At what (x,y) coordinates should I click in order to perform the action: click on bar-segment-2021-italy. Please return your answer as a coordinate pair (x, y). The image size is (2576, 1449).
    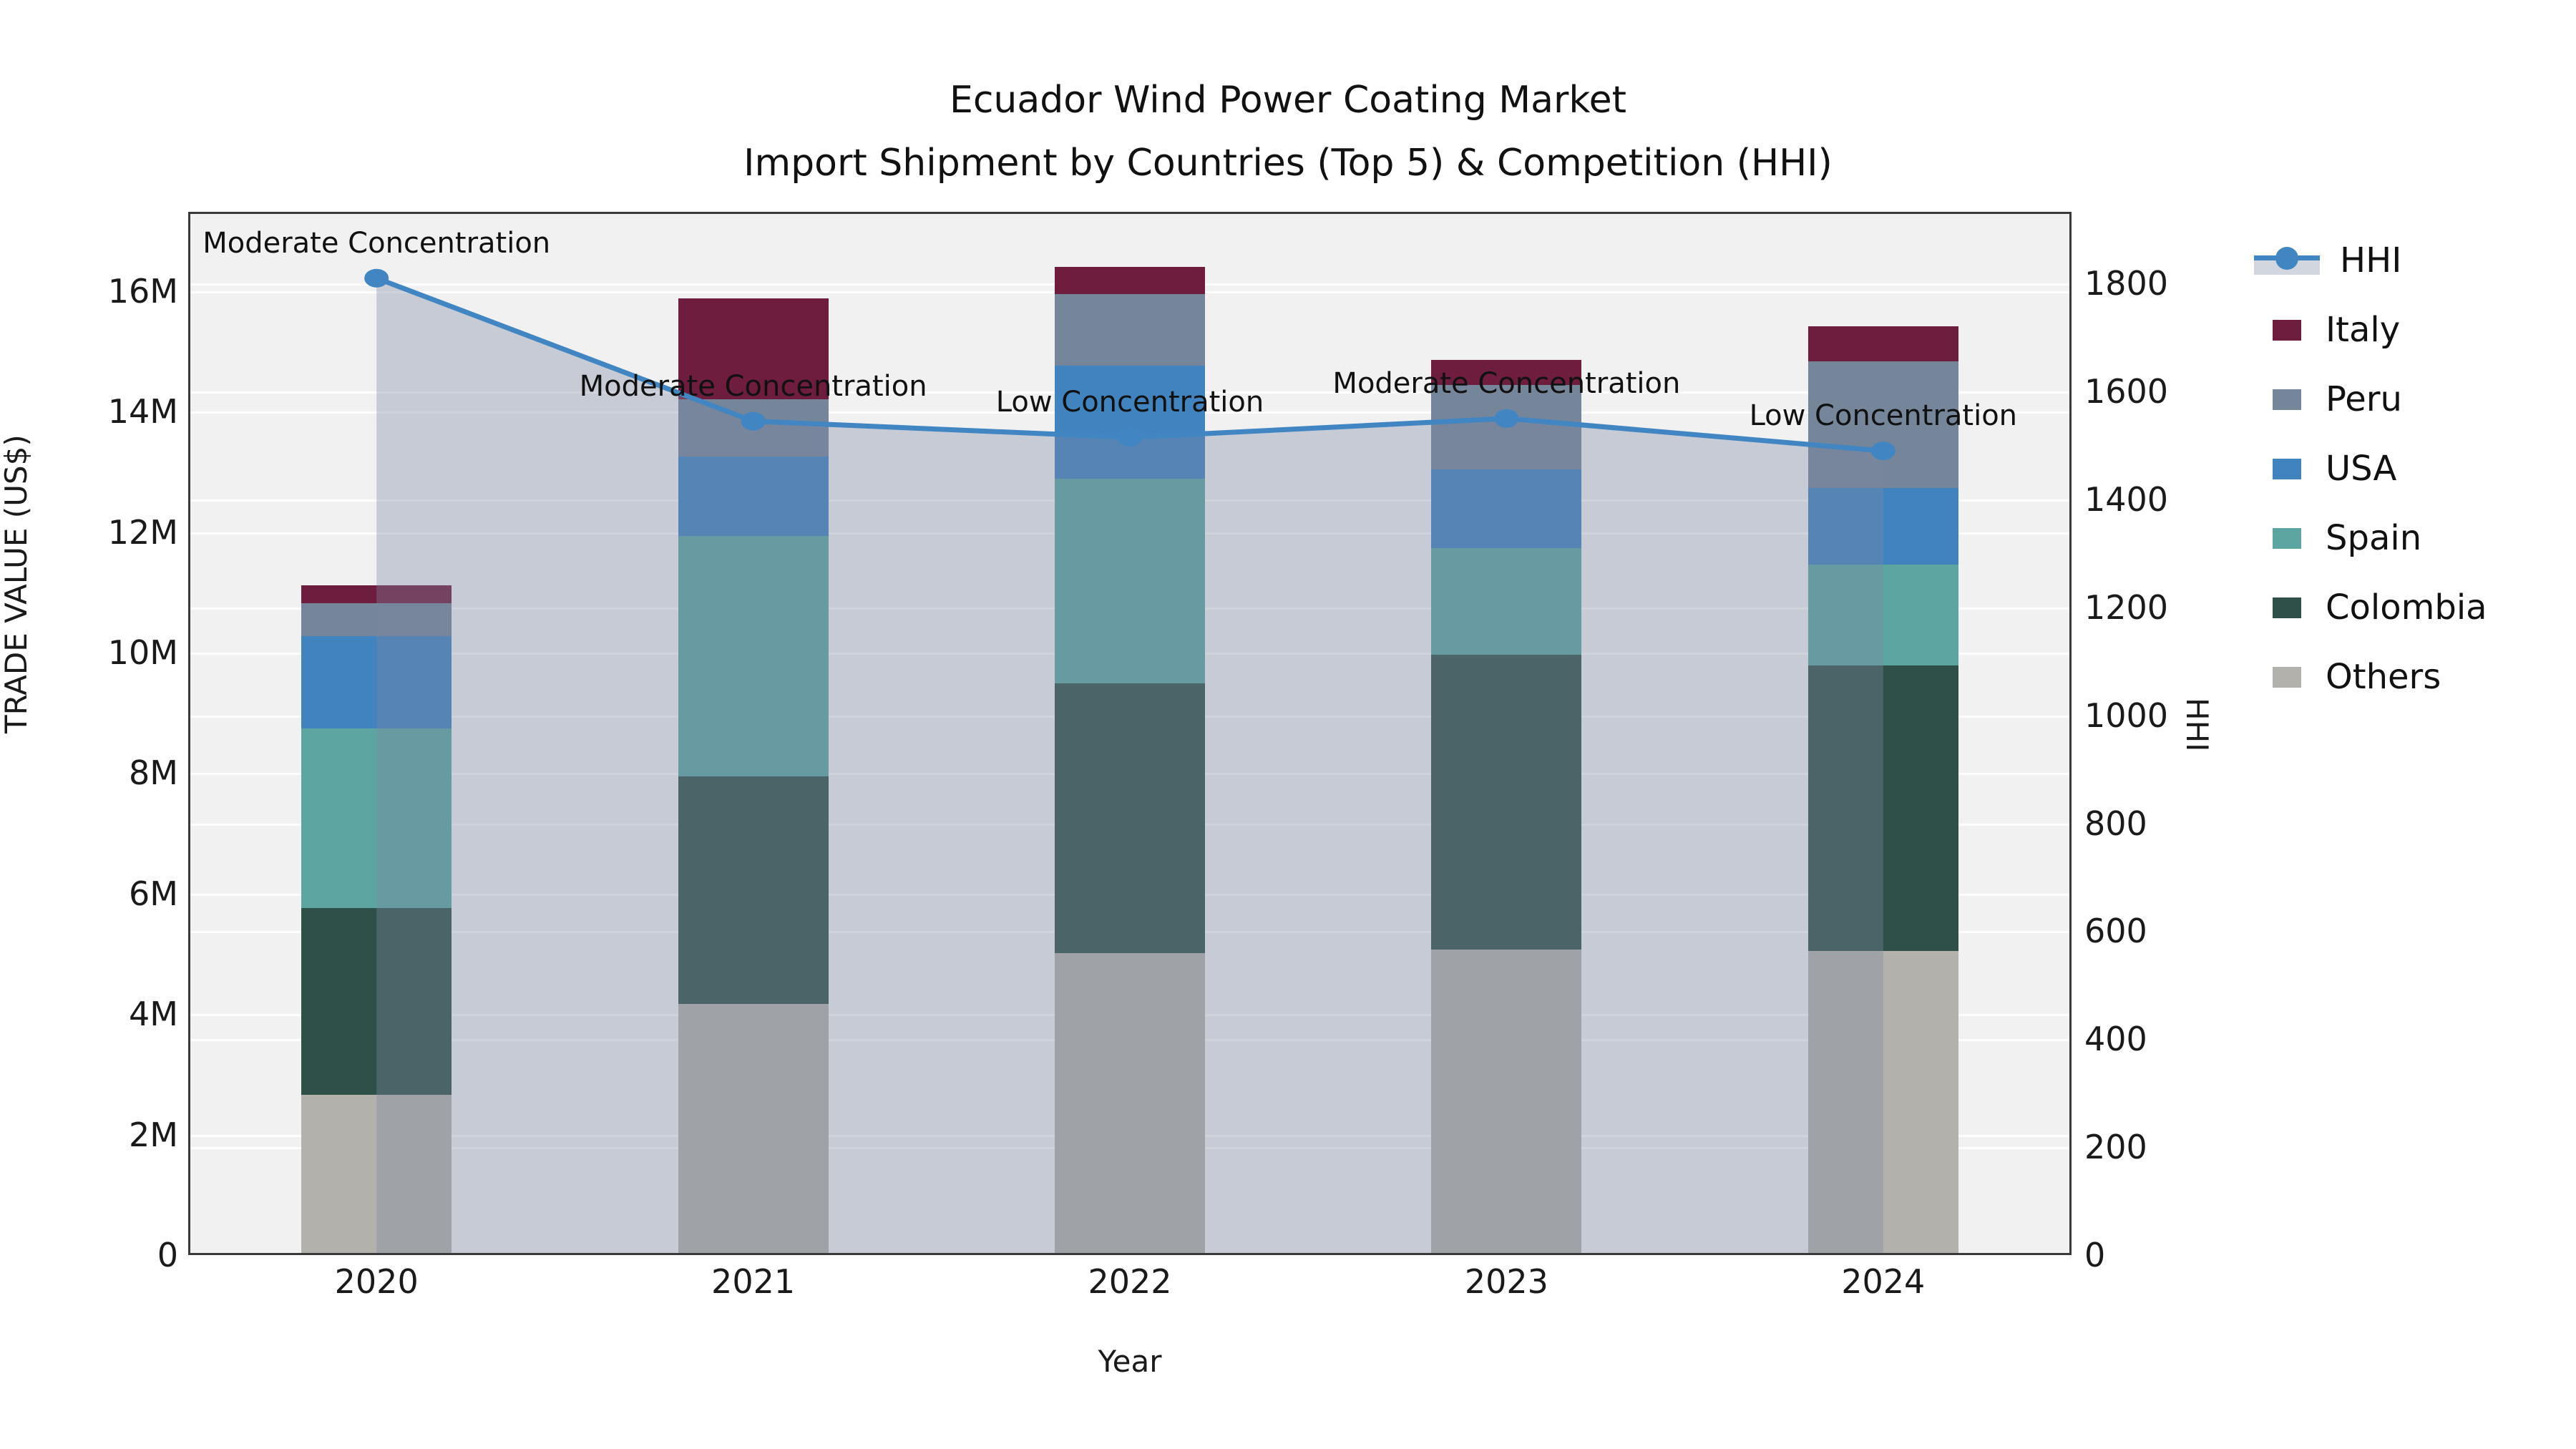
    Looking at the image, I should click on (753, 349).